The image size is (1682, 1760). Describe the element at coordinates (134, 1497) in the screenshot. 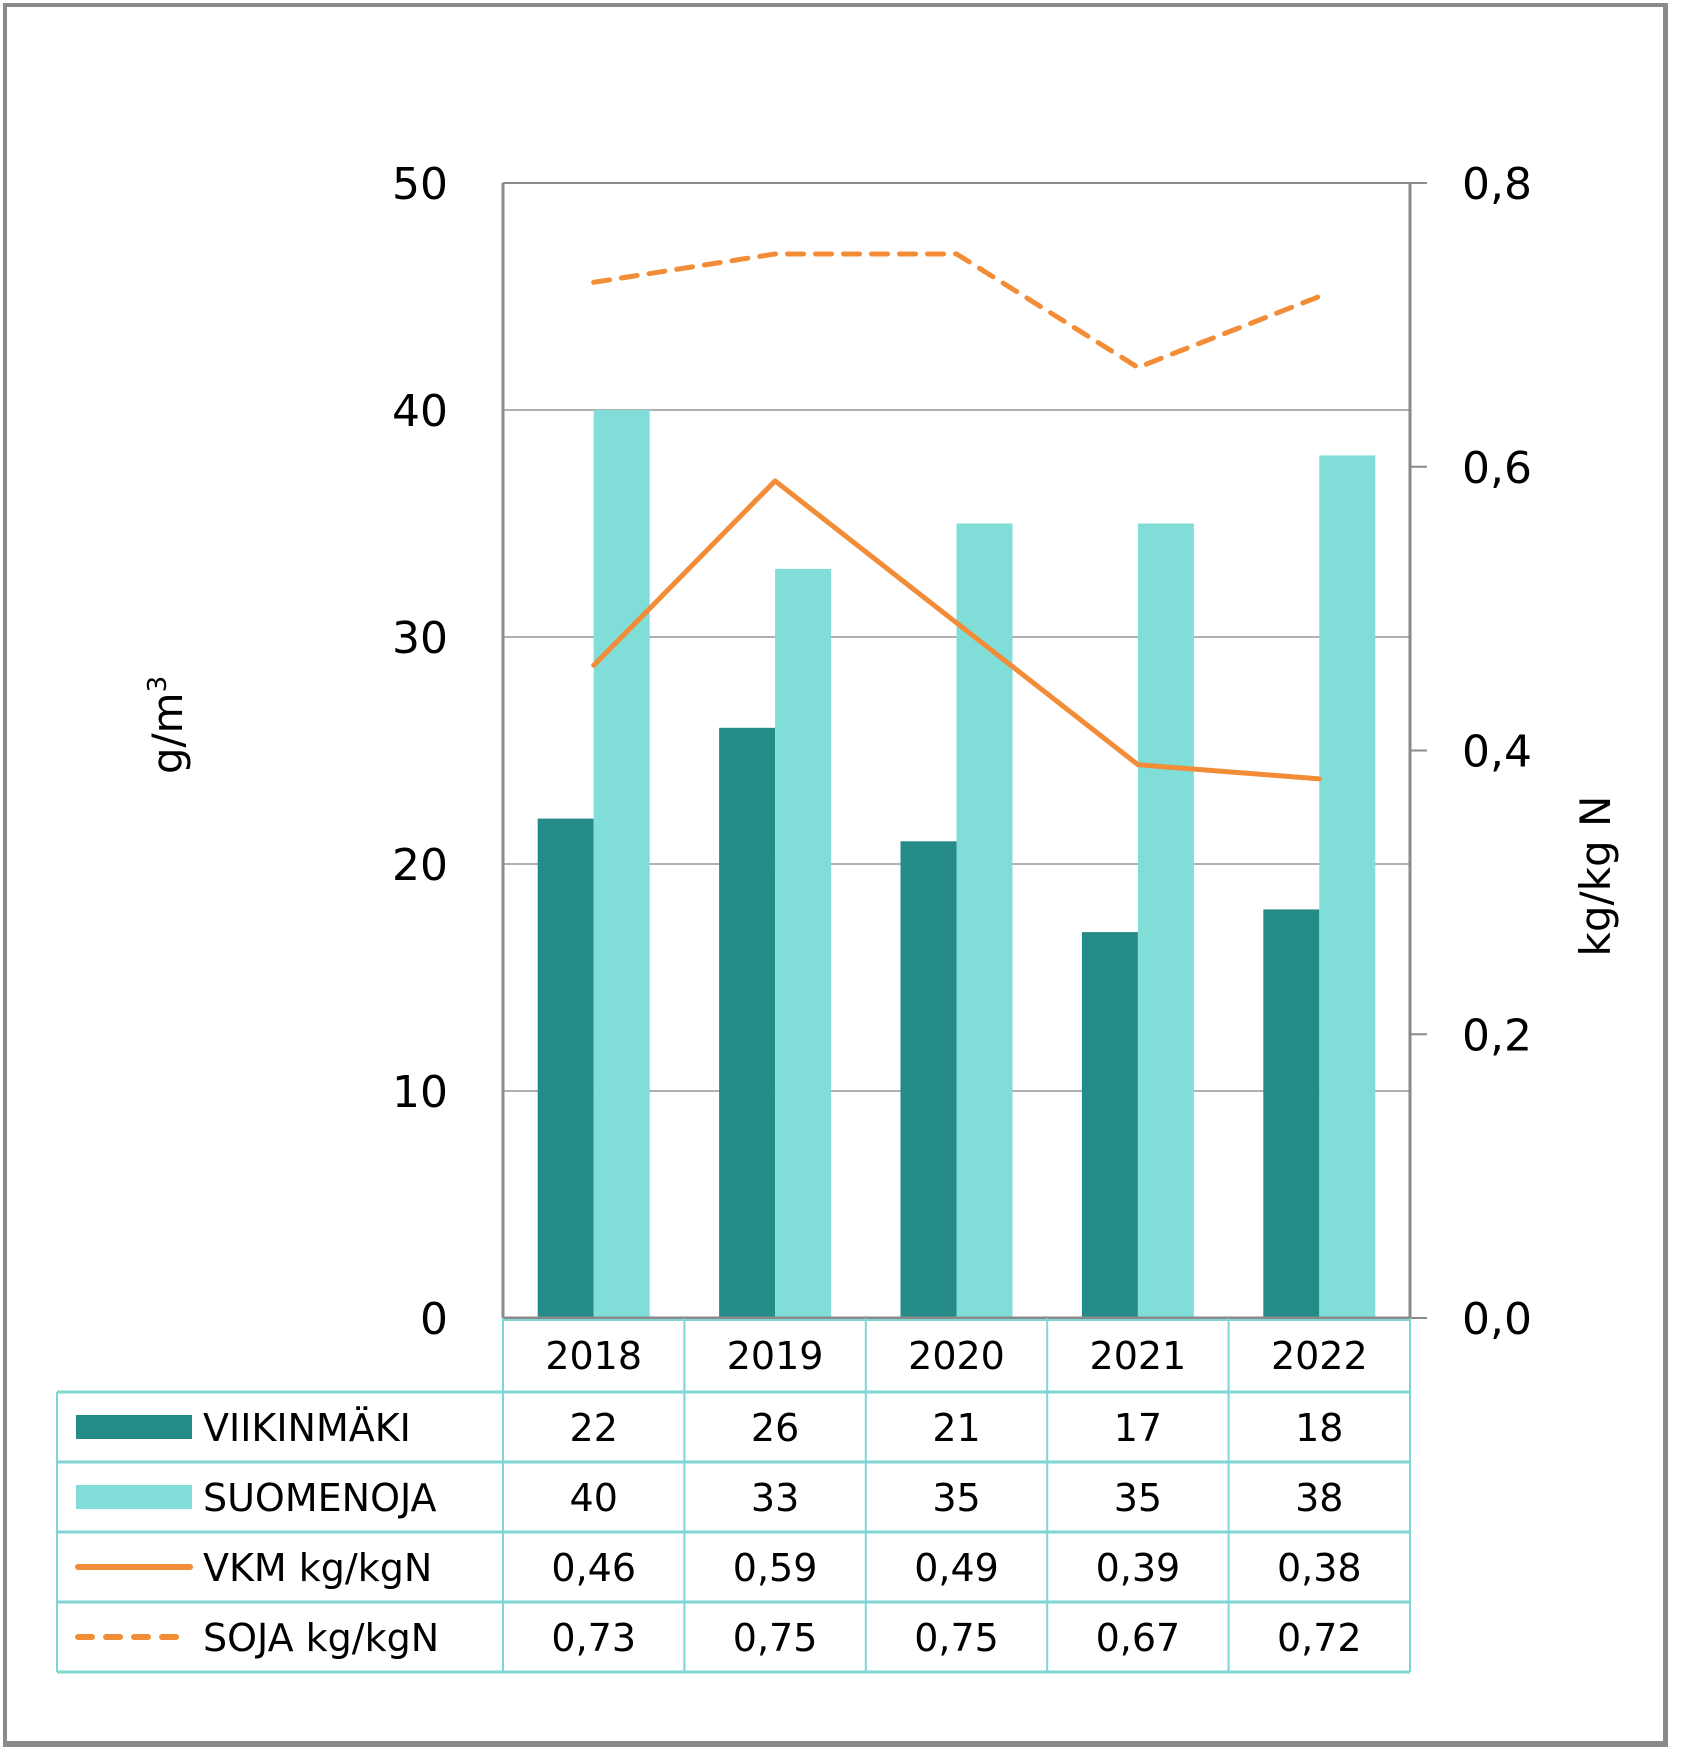

I see `legend-key-suomenoja` at that location.